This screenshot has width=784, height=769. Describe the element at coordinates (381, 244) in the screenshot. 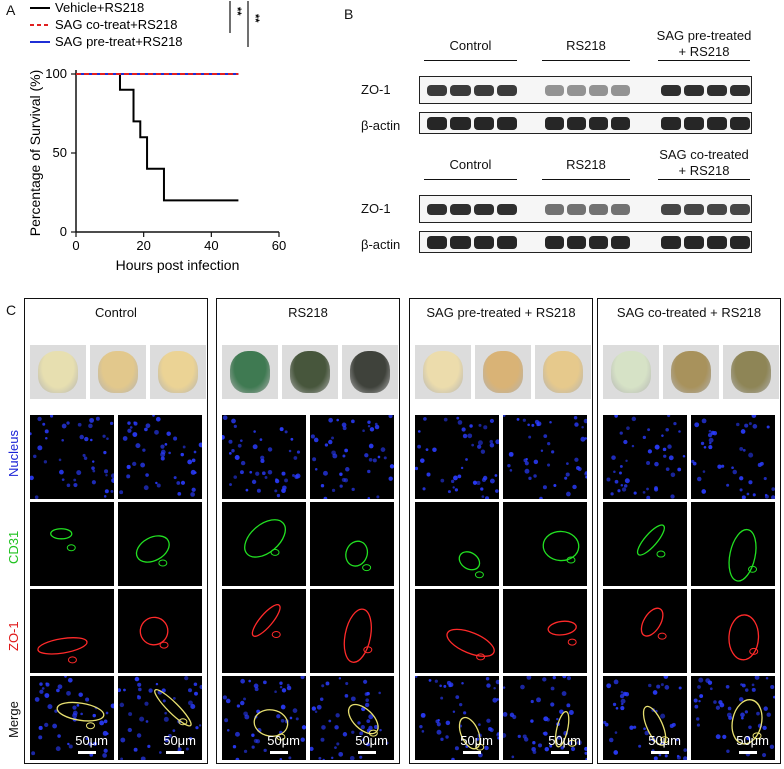

I see `blot-bottom-row-label: β-actin` at that location.